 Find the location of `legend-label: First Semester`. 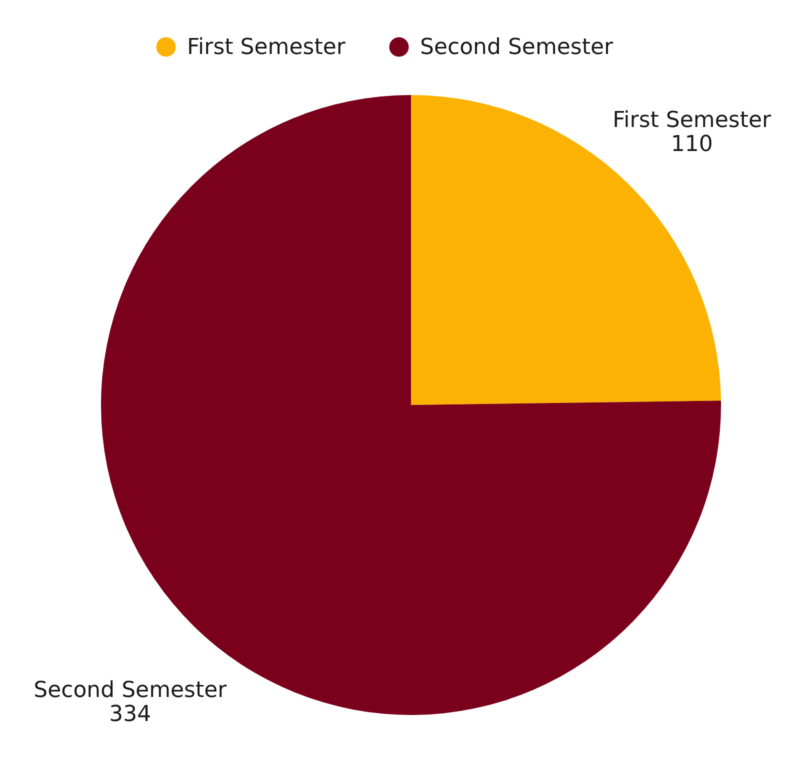

legend-label: First Semester is located at coordinates (266, 47).